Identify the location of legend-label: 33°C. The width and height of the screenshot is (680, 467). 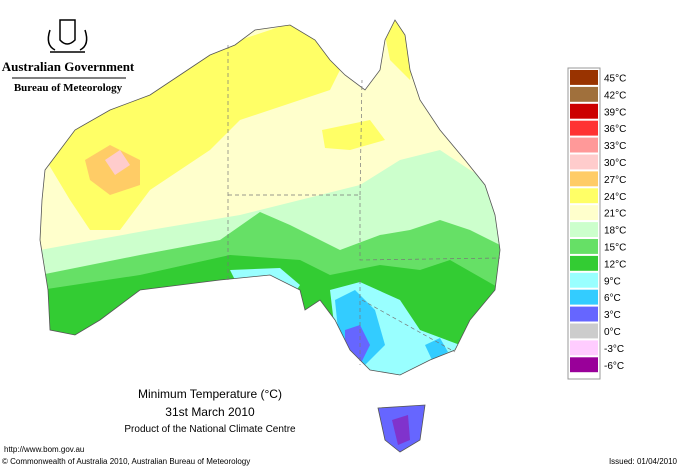
(615, 146).